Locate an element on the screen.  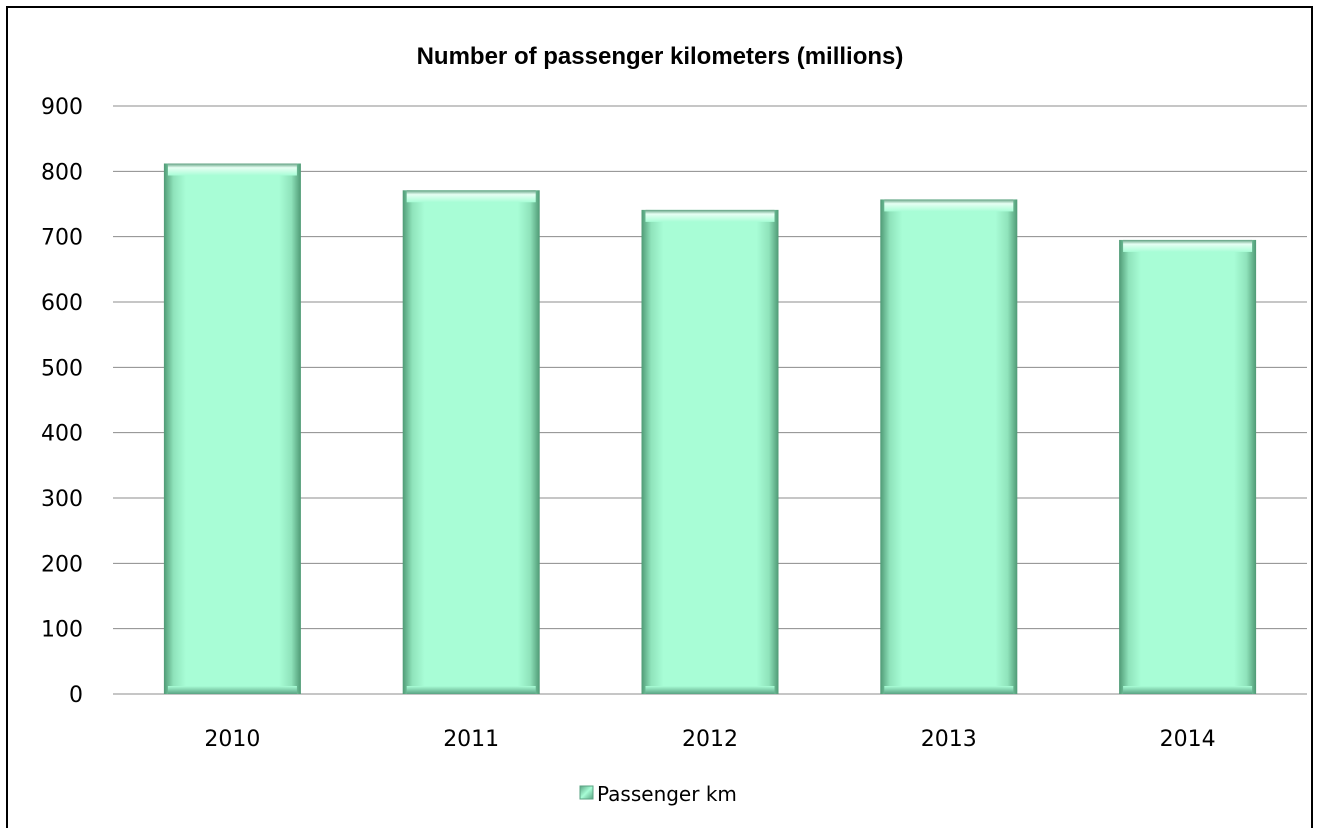
x-tick-label: 2010 is located at coordinates (232, 739).